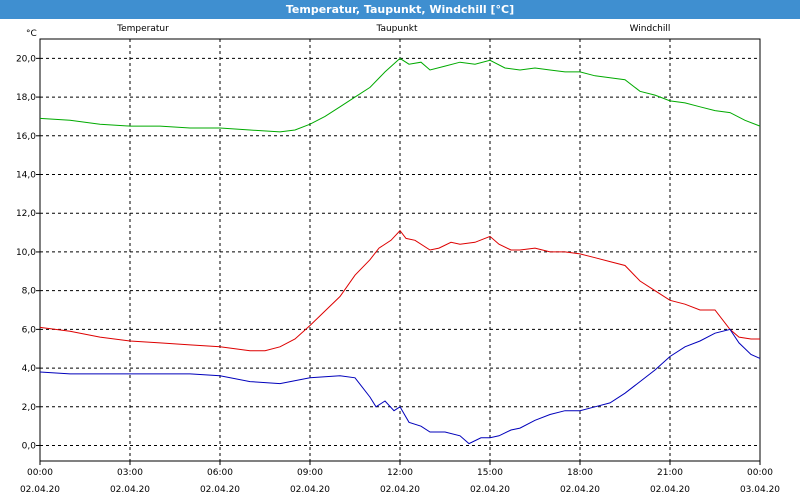 The height and width of the screenshot is (500, 800). I want to click on y-tick-label: 6,0, so click(29, 330).